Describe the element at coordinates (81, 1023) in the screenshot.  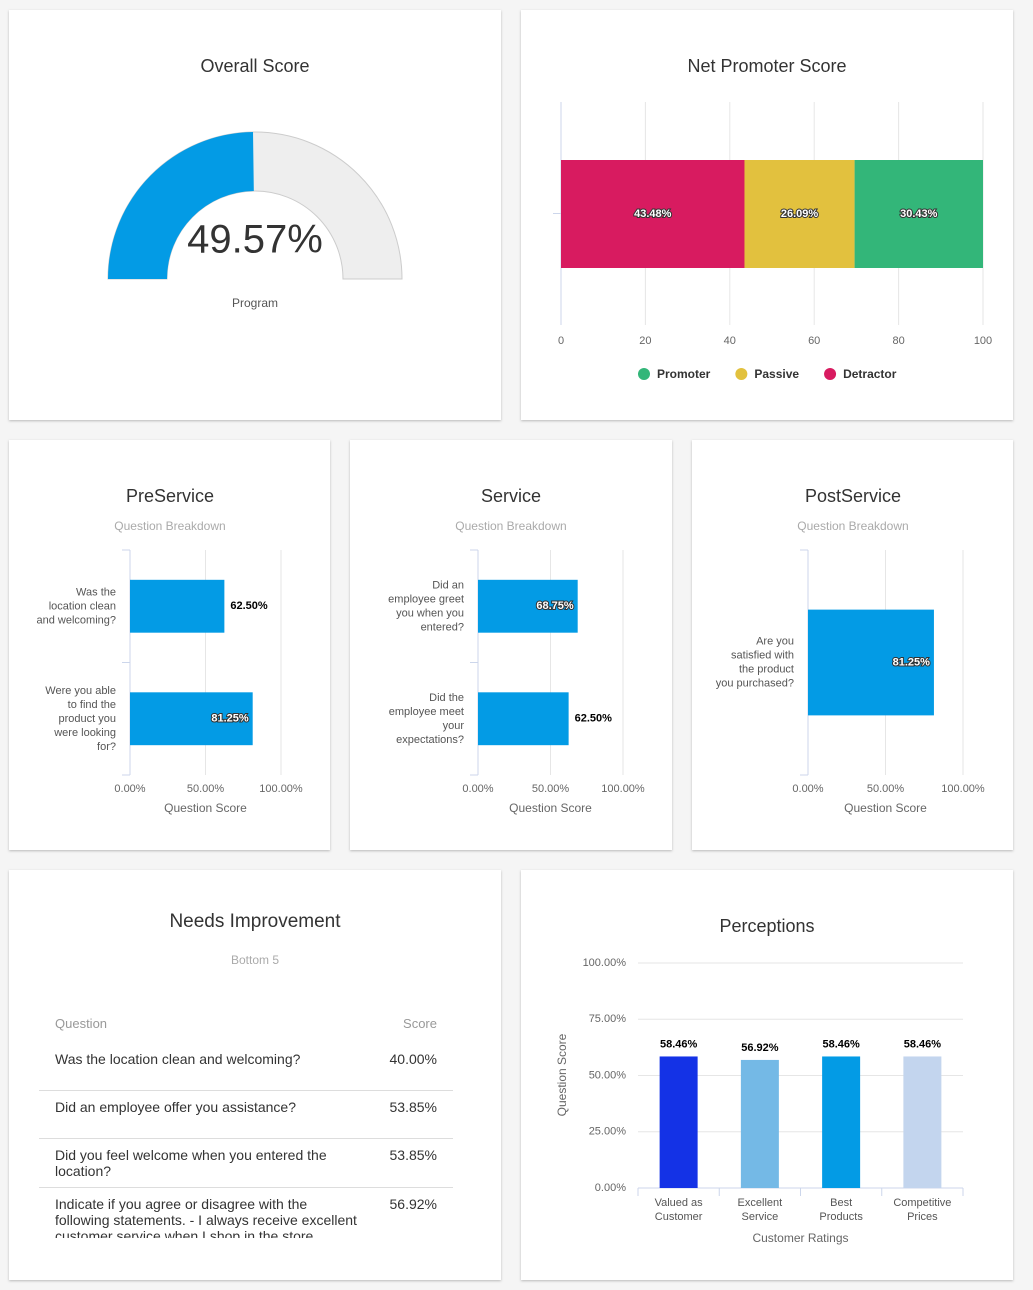
I see `header-cell: Question` at that location.